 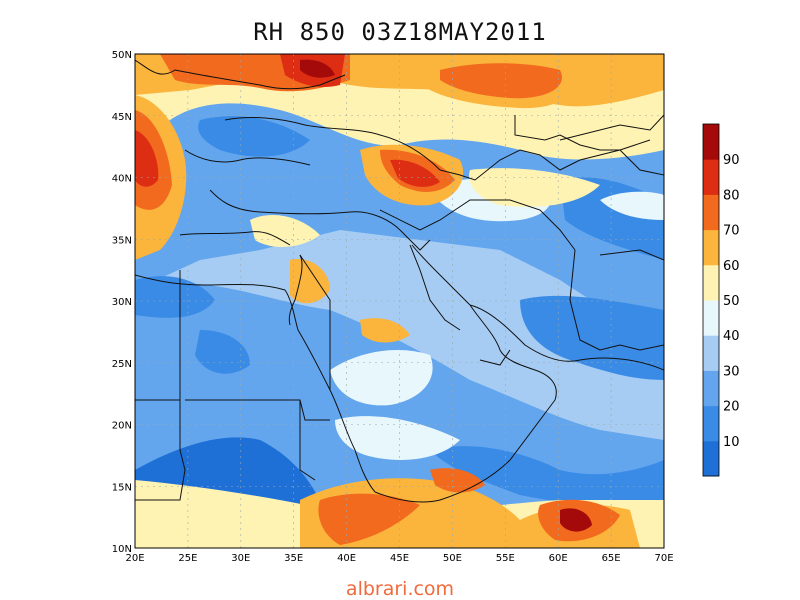 What do you see at coordinates (122, 55) in the screenshot?
I see `lat-tick-label: 50N` at bounding box center [122, 55].